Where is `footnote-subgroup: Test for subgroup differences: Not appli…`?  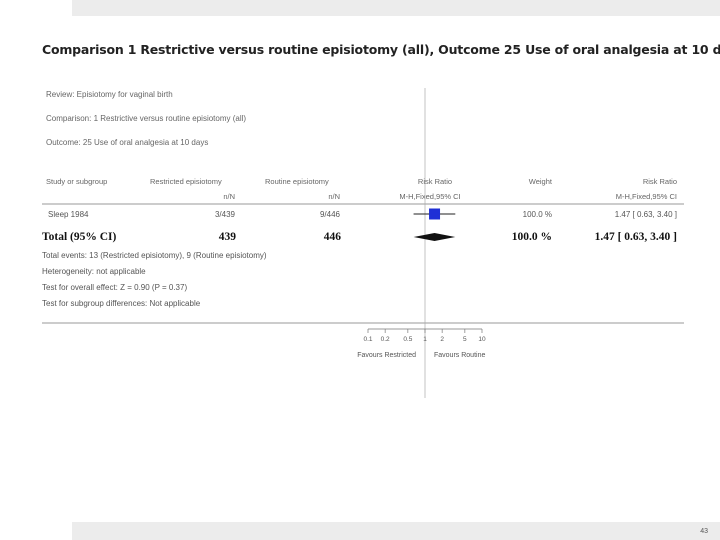
footnote-subgroup: Test for subgroup differences: Not appli… is located at coordinates (121, 303).